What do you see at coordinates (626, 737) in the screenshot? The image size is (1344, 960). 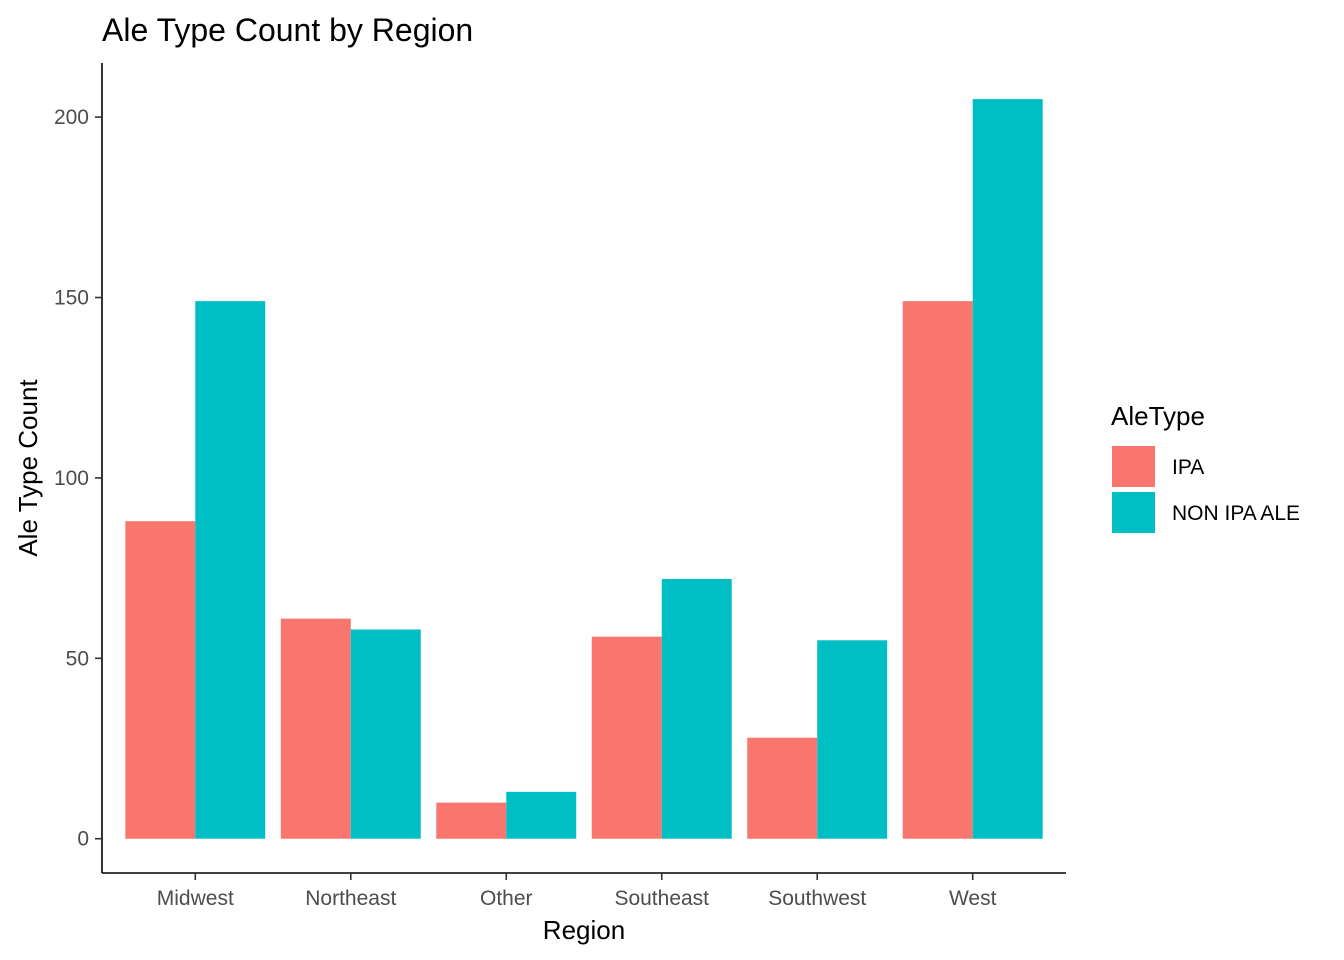 I see `bar-southeast-ipa` at bounding box center [626, 737].